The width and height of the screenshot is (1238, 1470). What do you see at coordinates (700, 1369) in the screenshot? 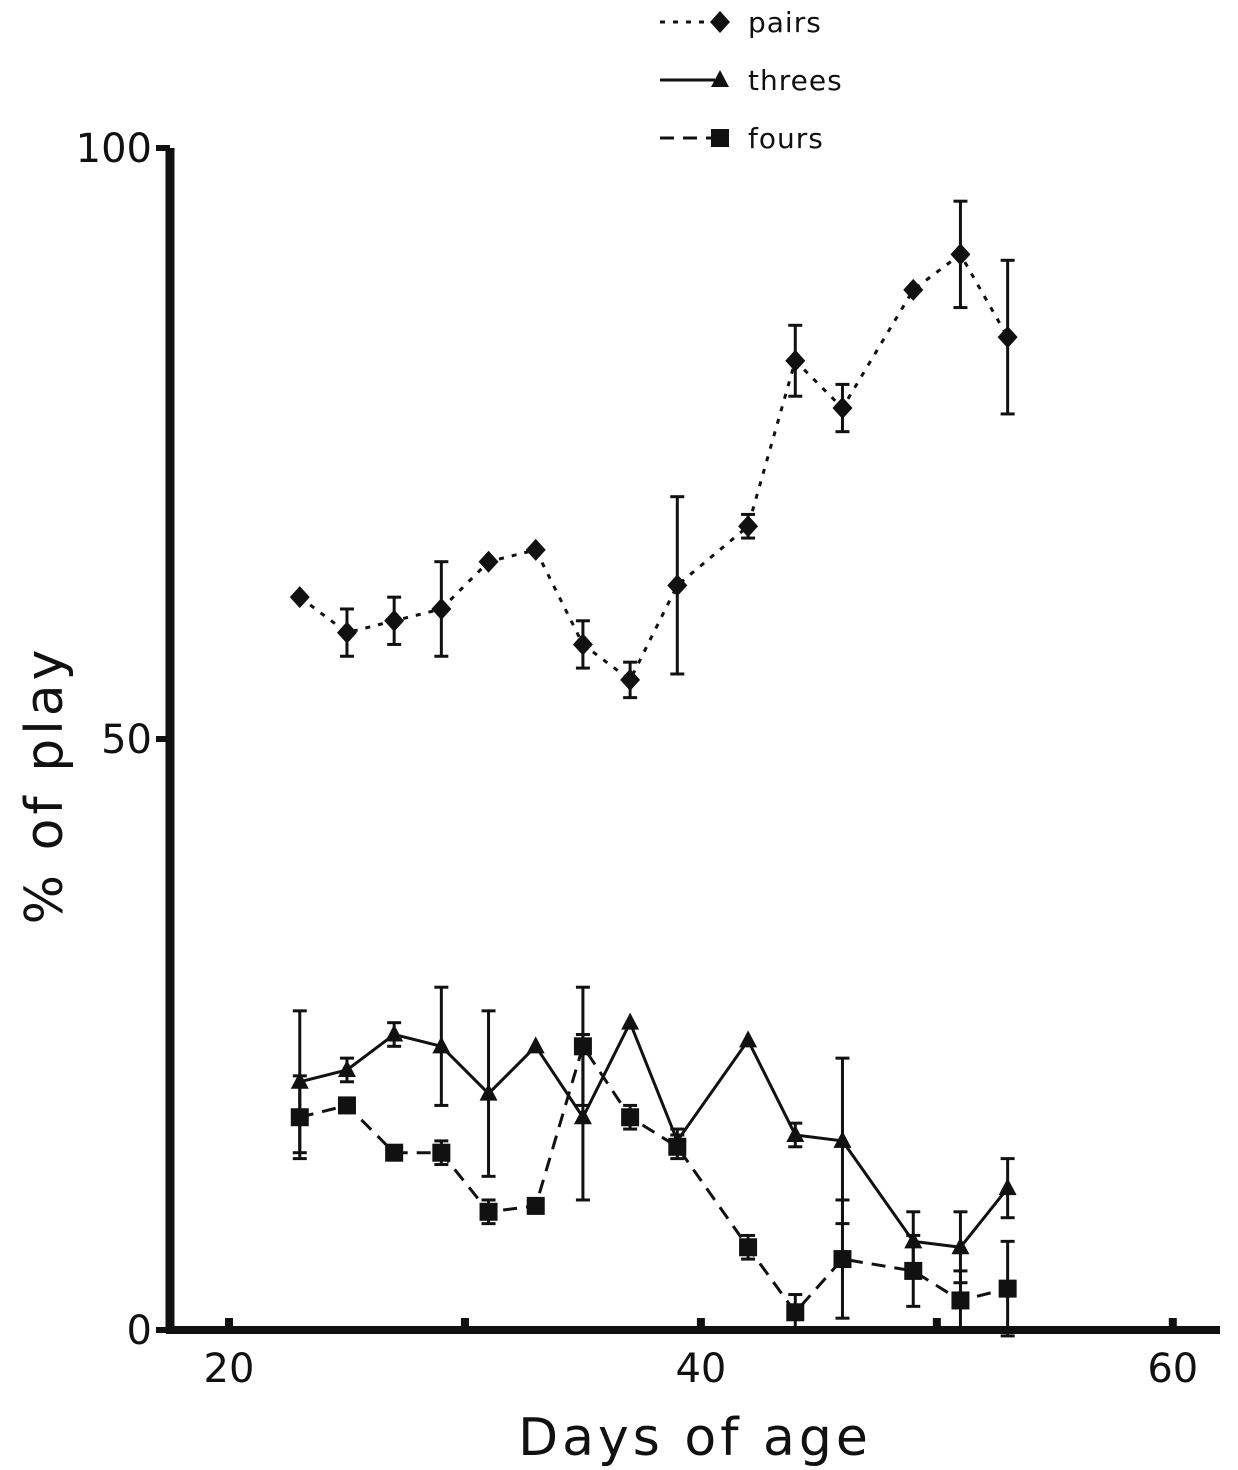
I see `x-tick-label: 40` at bounding box center [700, 1369].